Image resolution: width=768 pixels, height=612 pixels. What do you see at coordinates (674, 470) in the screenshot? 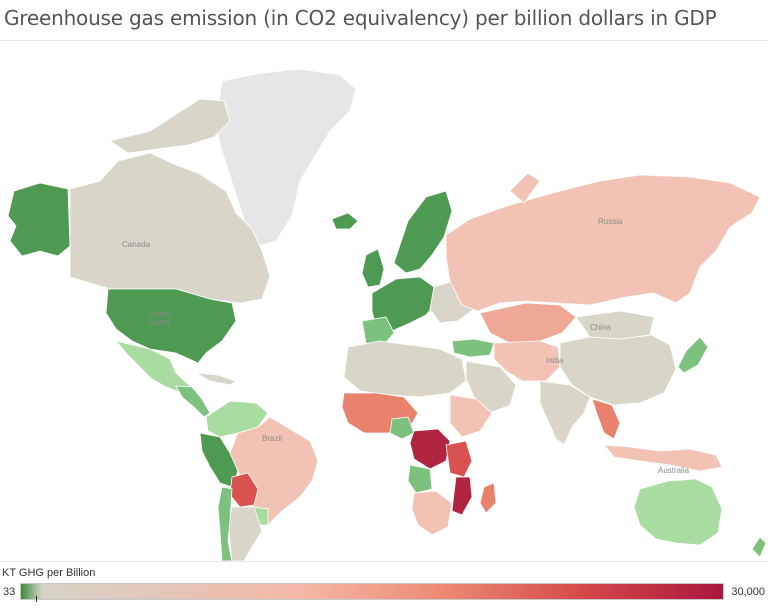
I see `label-australia: Australia` at bounding box center [674, 470].